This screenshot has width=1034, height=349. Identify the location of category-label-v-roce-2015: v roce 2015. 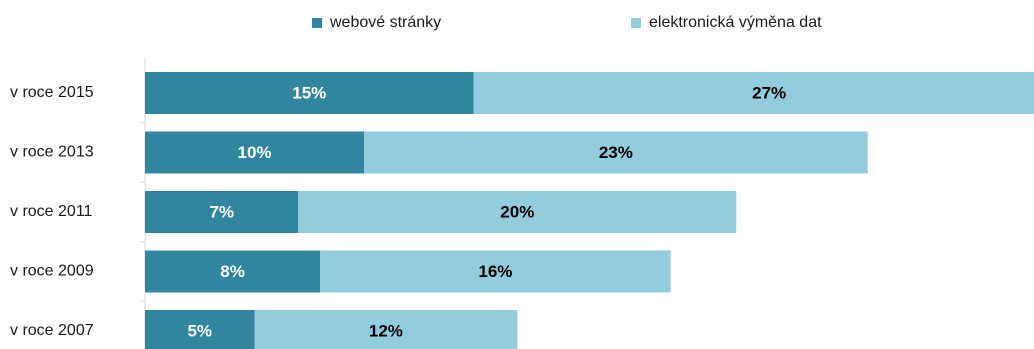
(52, 92).